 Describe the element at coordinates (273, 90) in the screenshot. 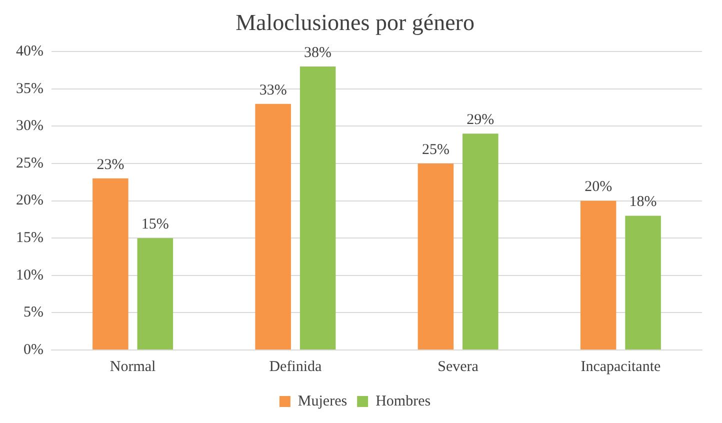

I see `data-label: 33%` at that location.